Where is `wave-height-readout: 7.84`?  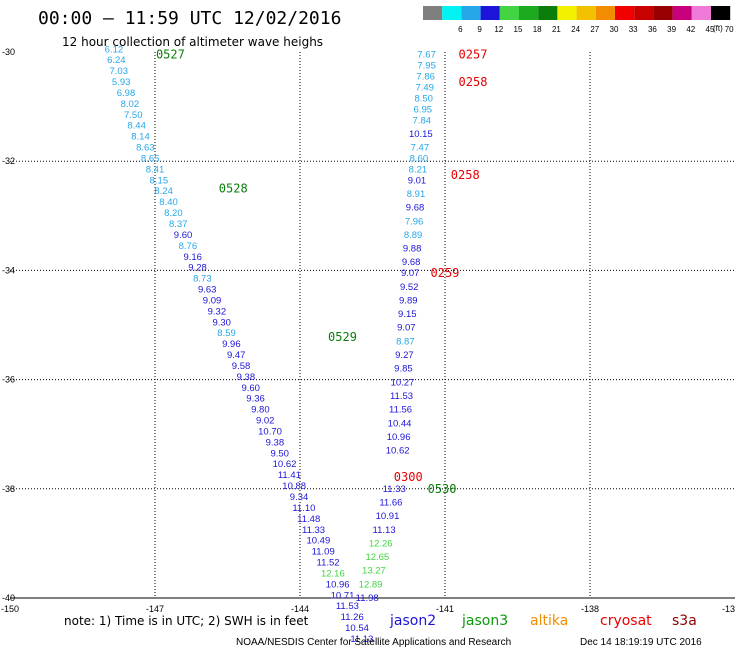 wave-height-readout: 7.84 is located at coordinates (422, 120).